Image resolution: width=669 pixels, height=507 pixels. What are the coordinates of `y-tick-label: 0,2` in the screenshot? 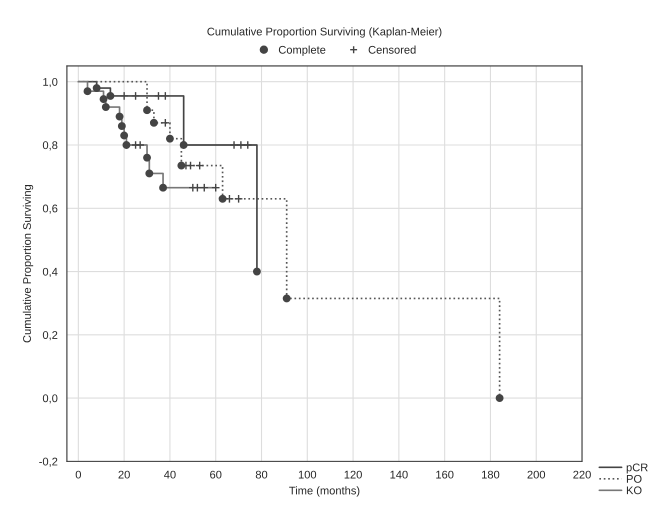 It's located at (50, 335).